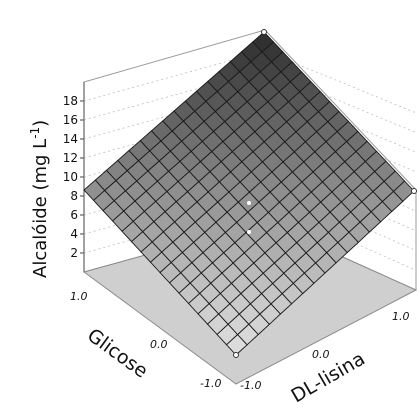 Image resolution: width=420 pixels, height=414 pixels. I want to click on glicose-tick-label: -1.0, so click(210, 383).